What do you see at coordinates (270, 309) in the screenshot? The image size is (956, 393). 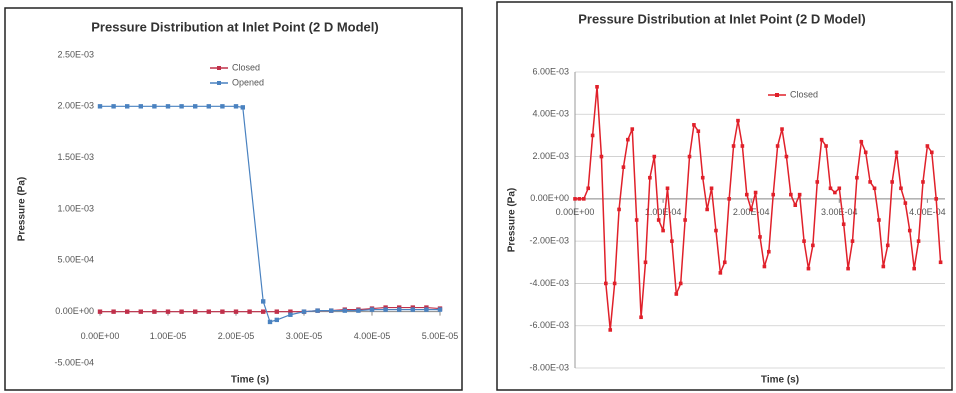 I see `series-line` at bounding box center [270, 309].